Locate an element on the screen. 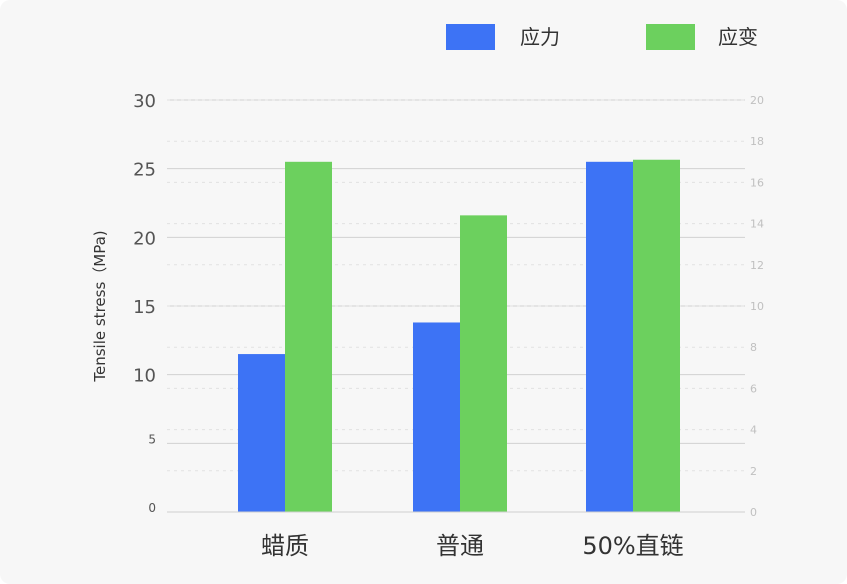 The height and width of the screenshot is (584, 847). y-tick-label: 10 is located at coordinates (144, 376).